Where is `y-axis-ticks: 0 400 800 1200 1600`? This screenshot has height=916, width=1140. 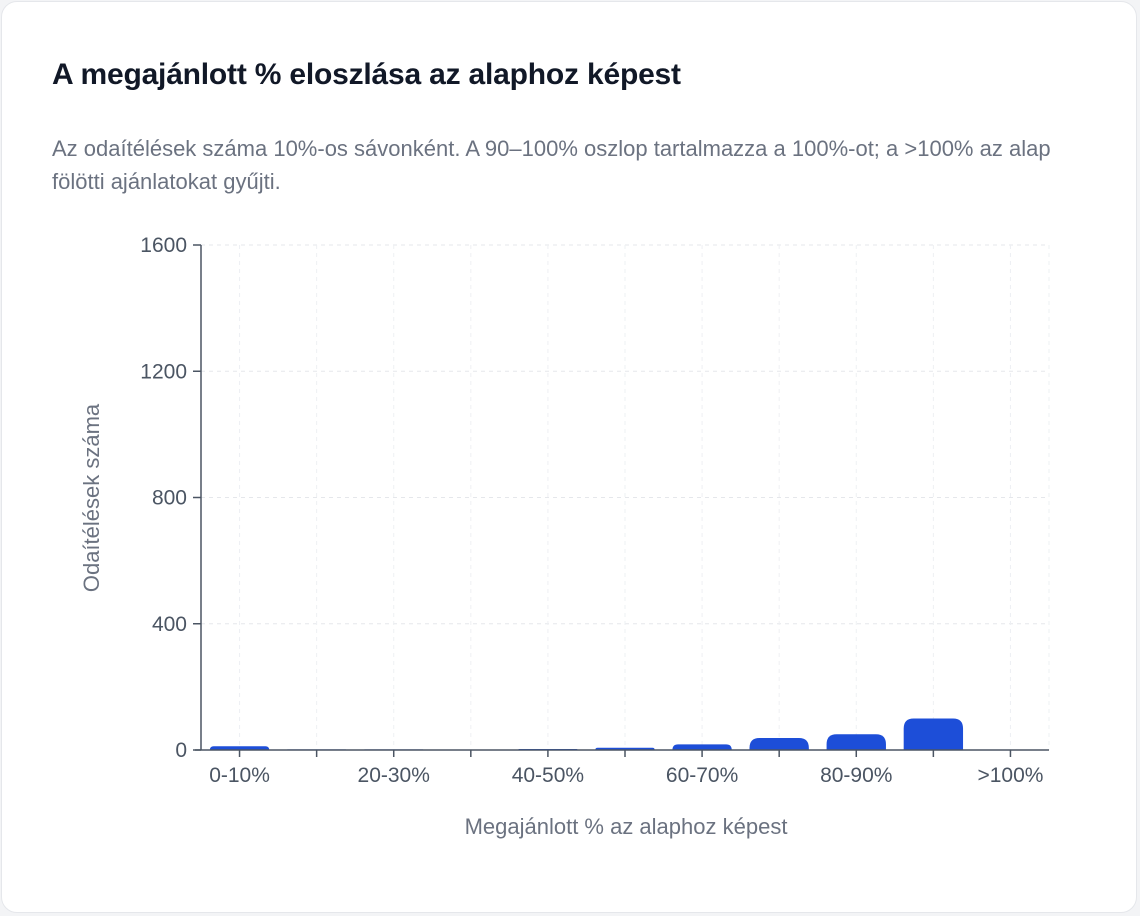 y-axis-ticks: 0 400 800 1200 1600 is located at coordinates (170, 498).